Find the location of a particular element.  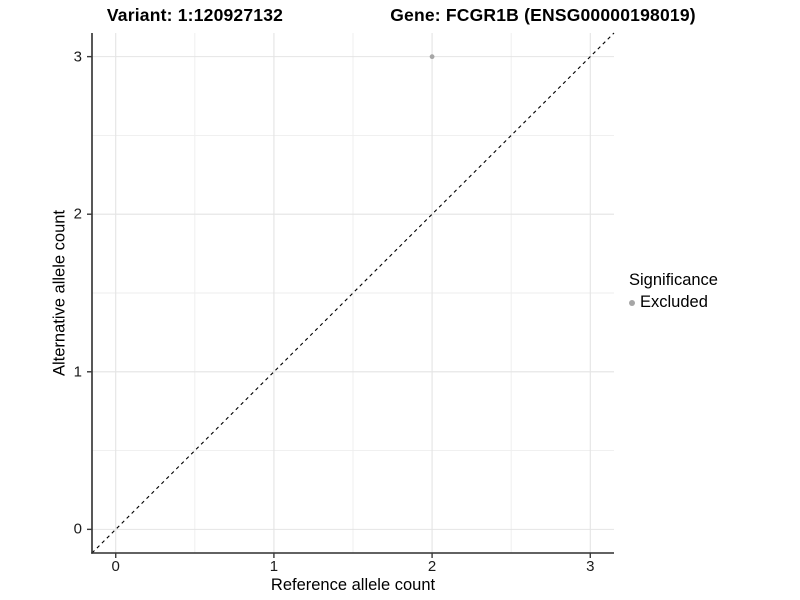

y-tick-label: 3 is located at coordinates (77, 57).